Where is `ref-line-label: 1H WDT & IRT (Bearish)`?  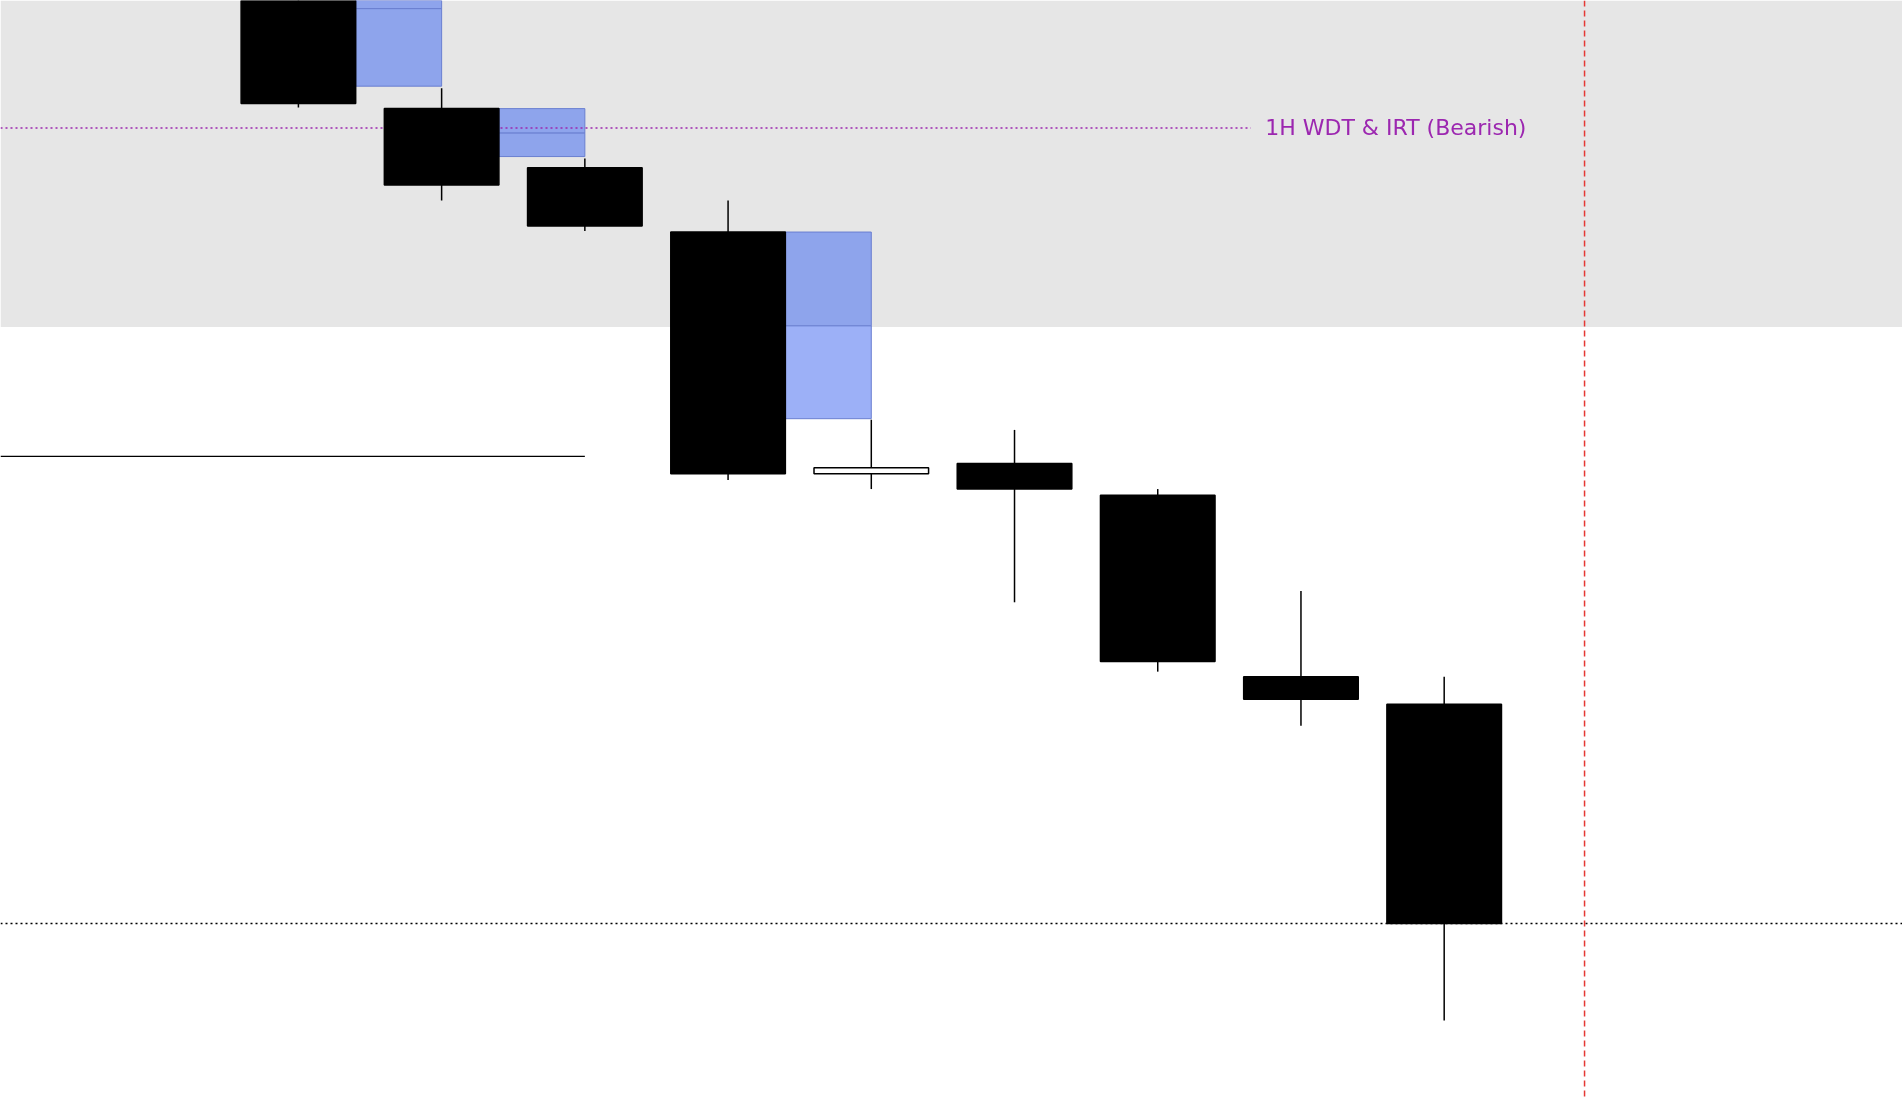 ref-line-label: 1H WDT & IRT (Bearish) is located at coordinates (1396, 128).